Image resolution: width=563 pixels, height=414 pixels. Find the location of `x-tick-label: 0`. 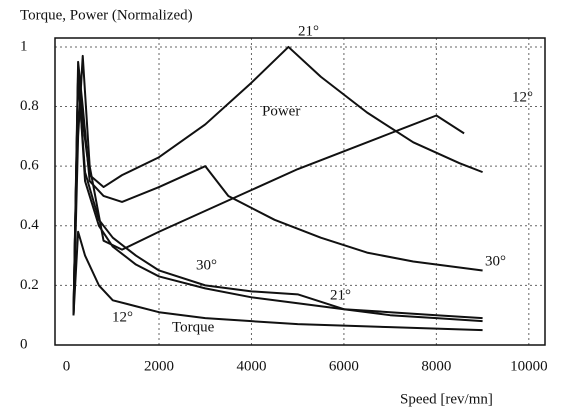

x-tick-label: 0 is located at coordinates (67, 366).